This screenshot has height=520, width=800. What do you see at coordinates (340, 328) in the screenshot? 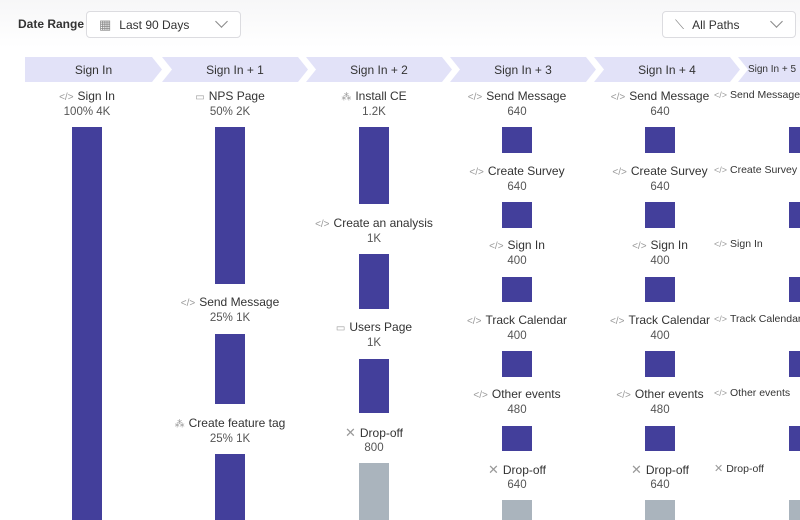
I see `page-icon: ▭` at bounding box center [340, 328].